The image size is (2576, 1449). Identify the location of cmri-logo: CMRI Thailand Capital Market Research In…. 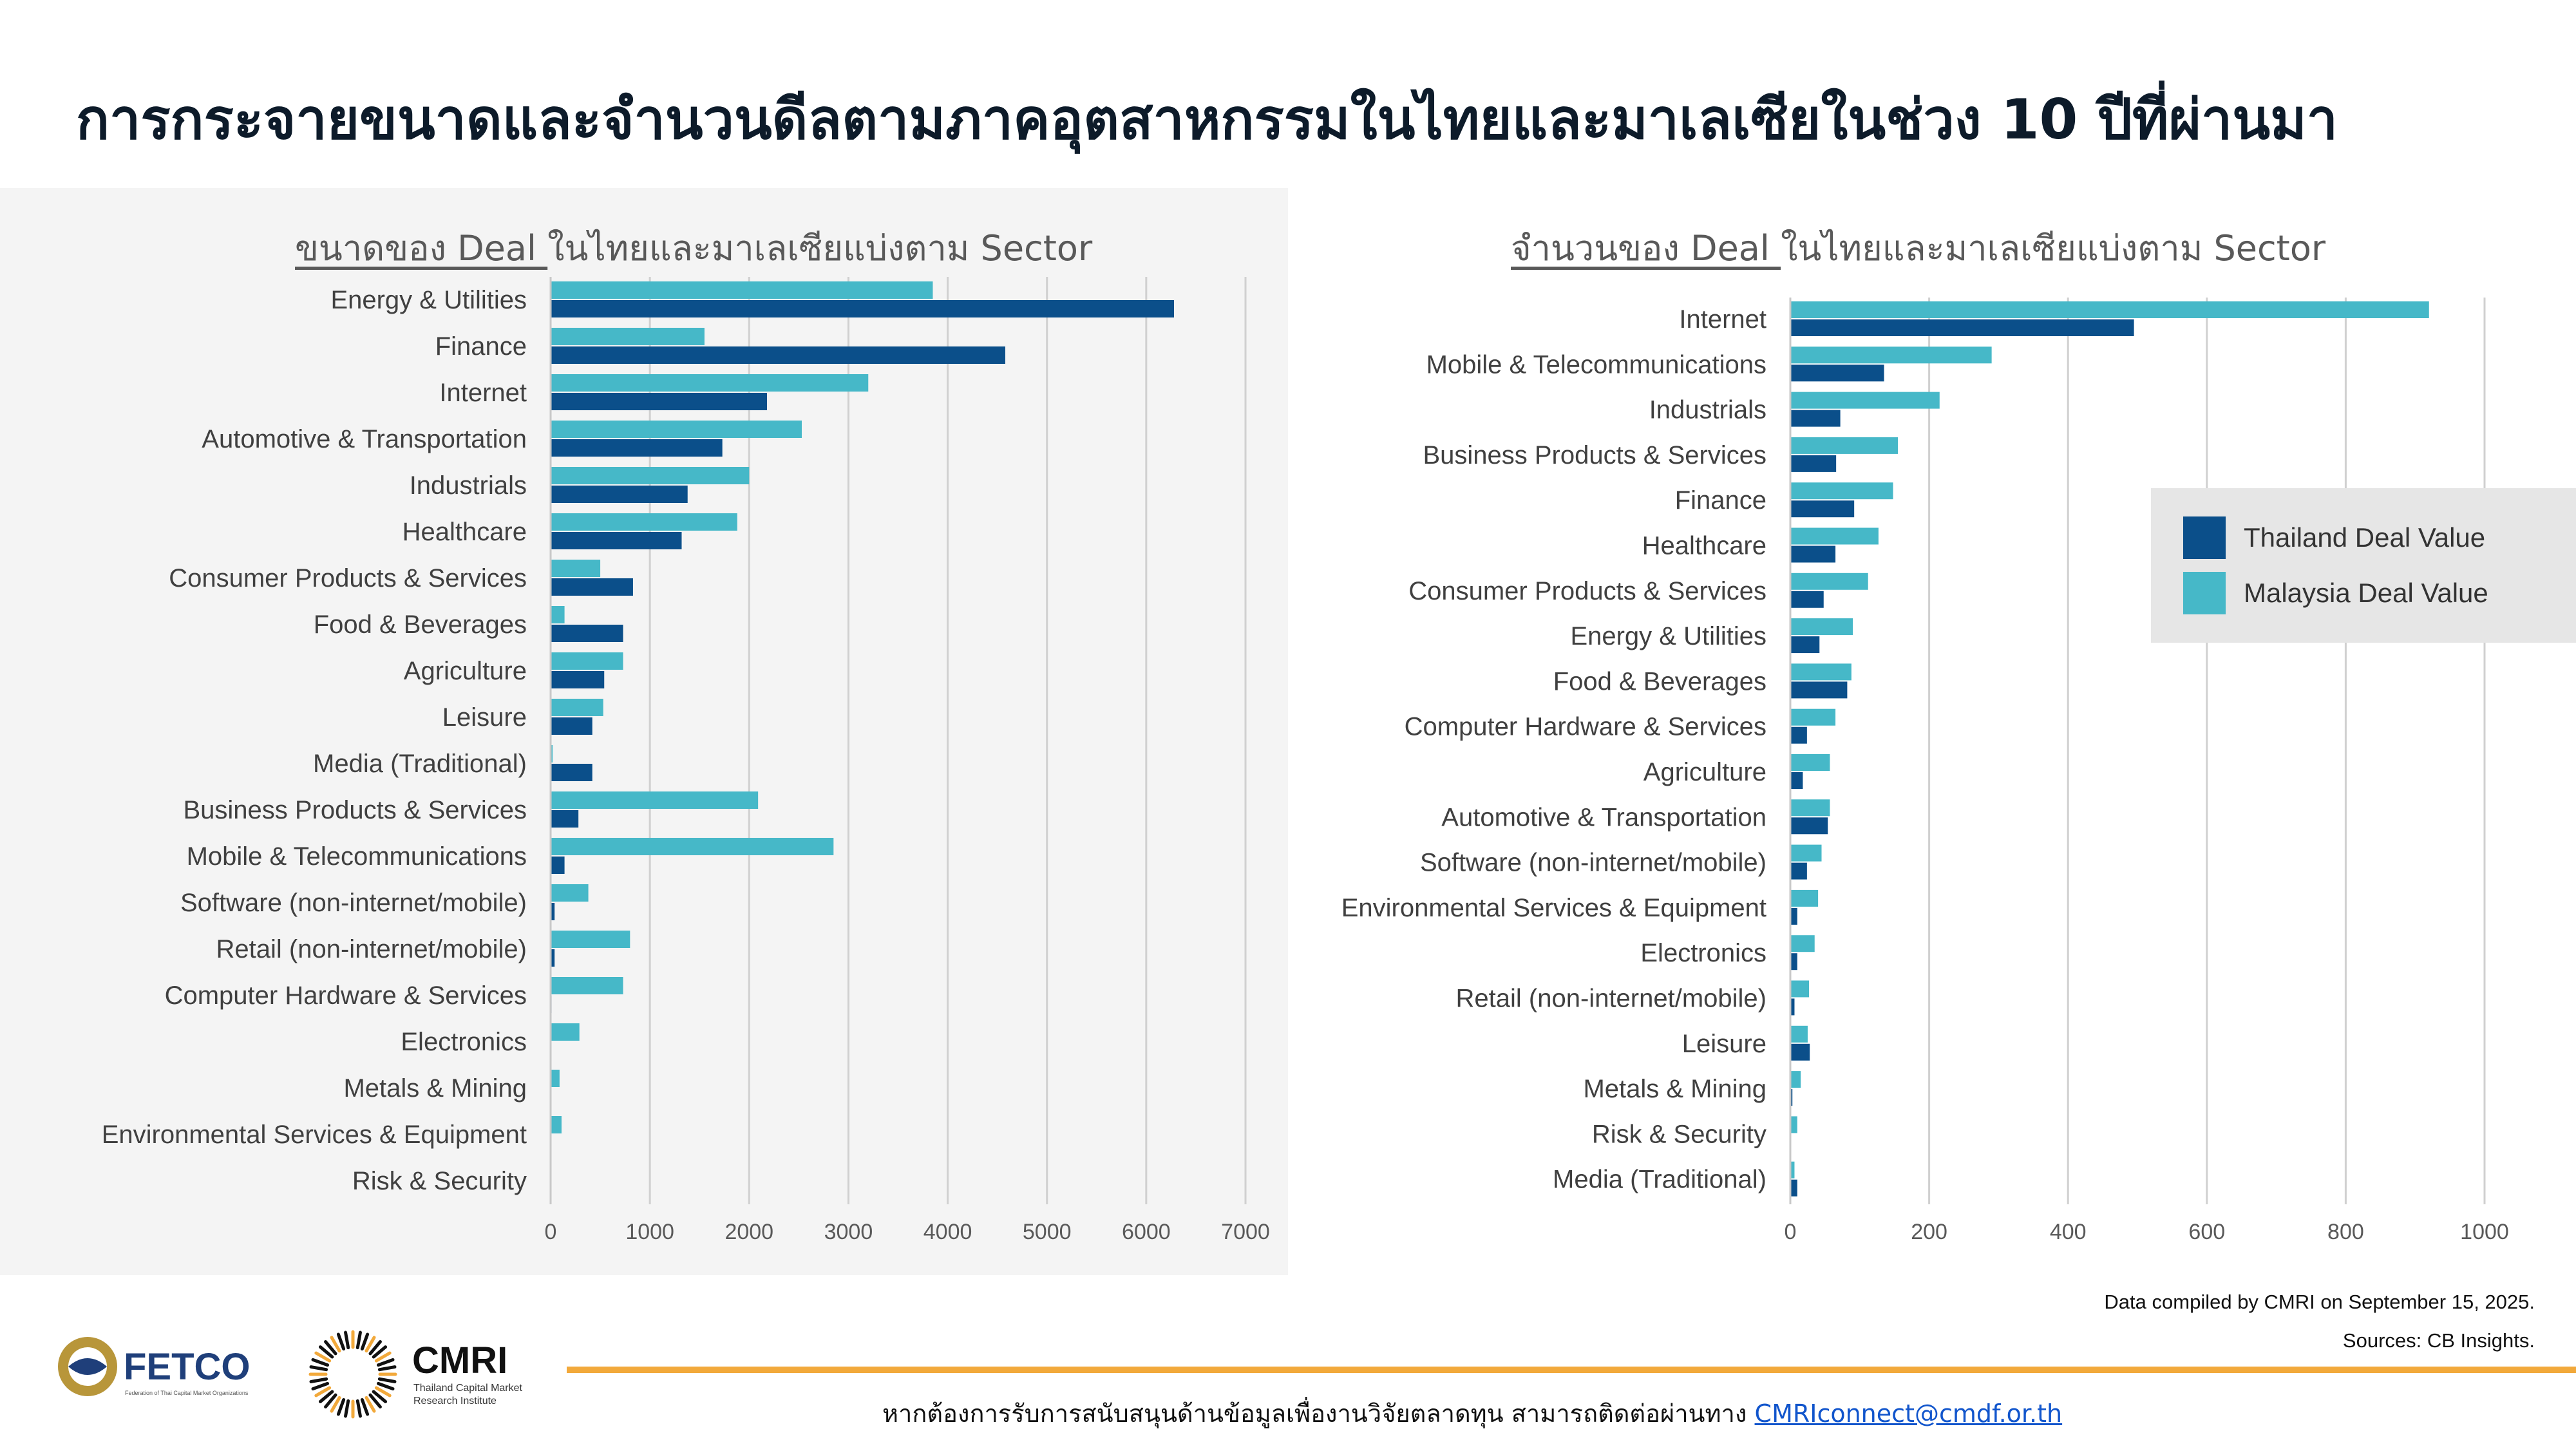
(415, 1374).